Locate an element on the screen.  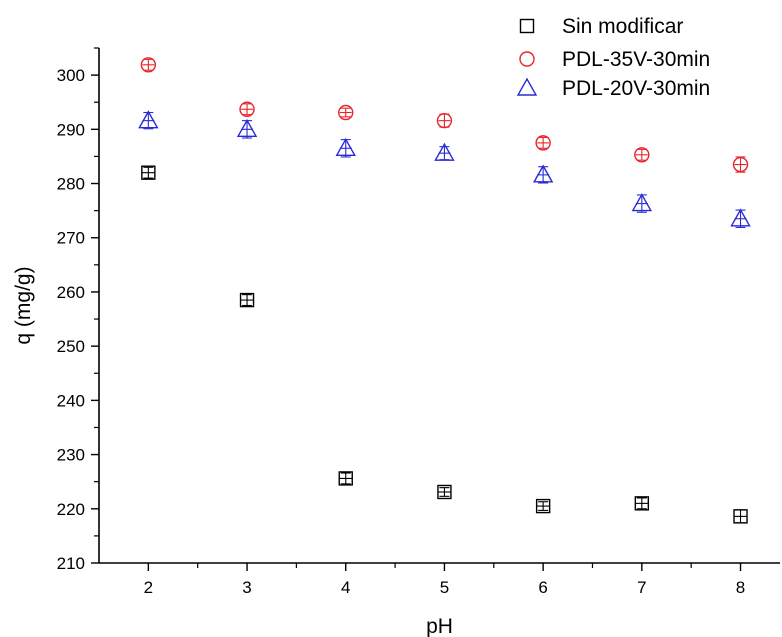
x-axis-label: pH is located at coordinates (439, 626).